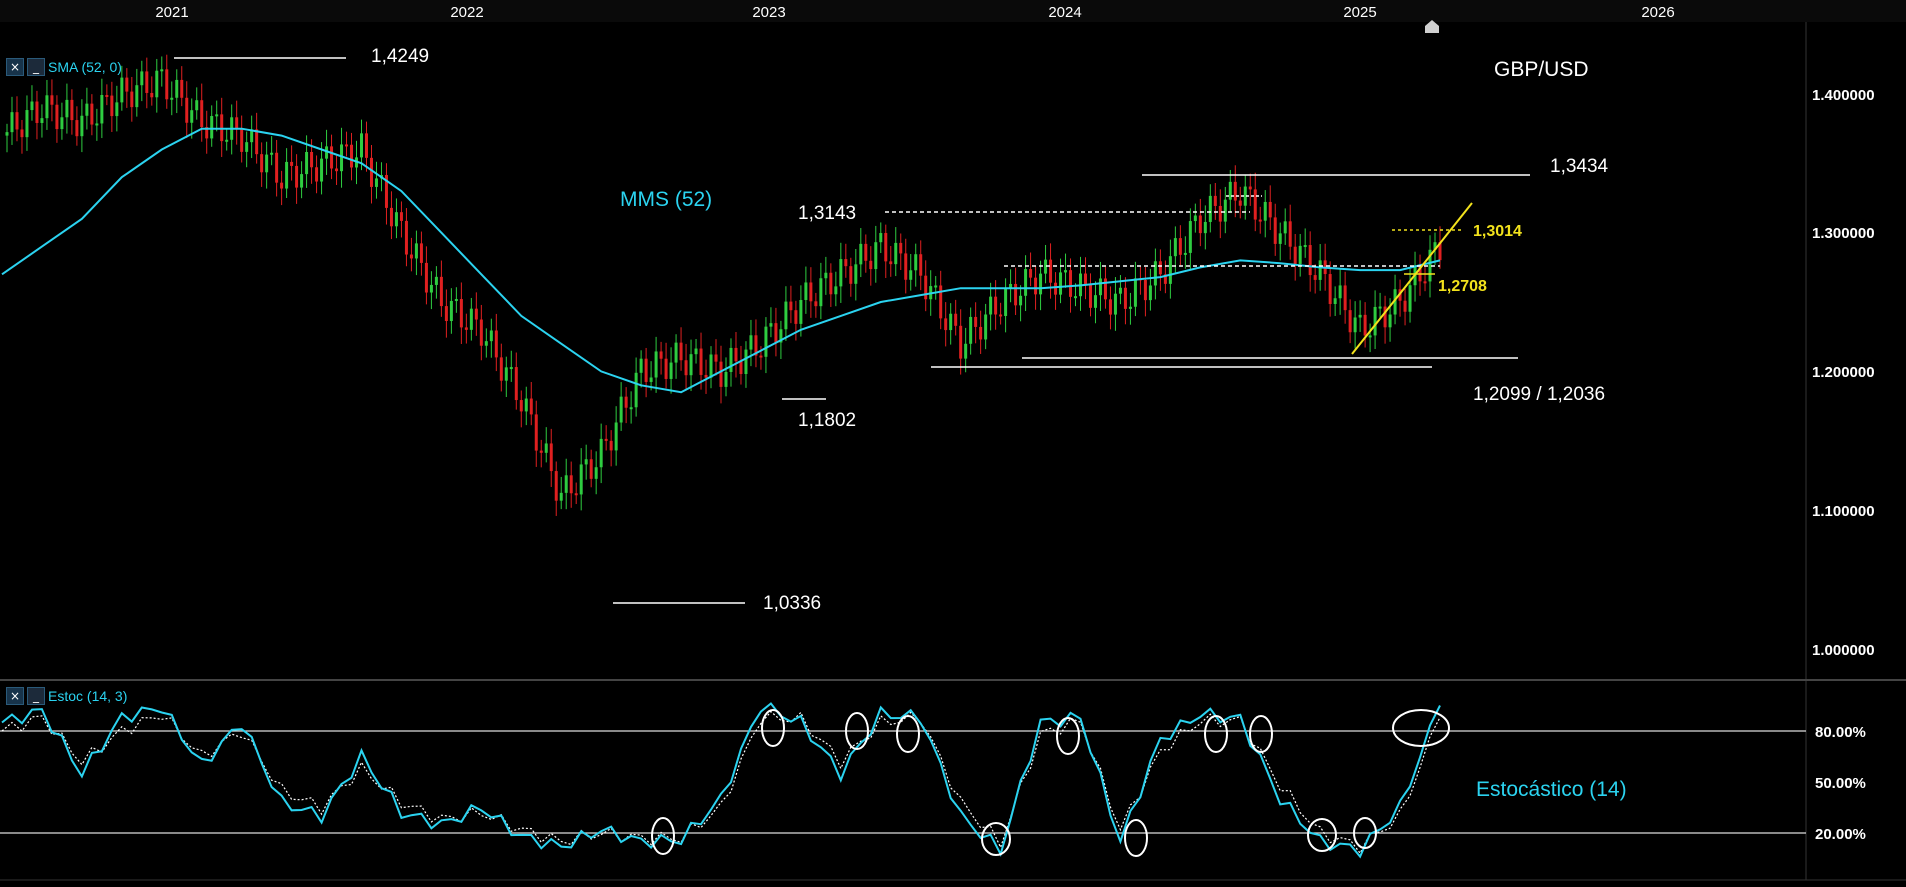 This screenshot has height=887, width=1906. I want to click on sma-close-button: ×, so click(15, 67).